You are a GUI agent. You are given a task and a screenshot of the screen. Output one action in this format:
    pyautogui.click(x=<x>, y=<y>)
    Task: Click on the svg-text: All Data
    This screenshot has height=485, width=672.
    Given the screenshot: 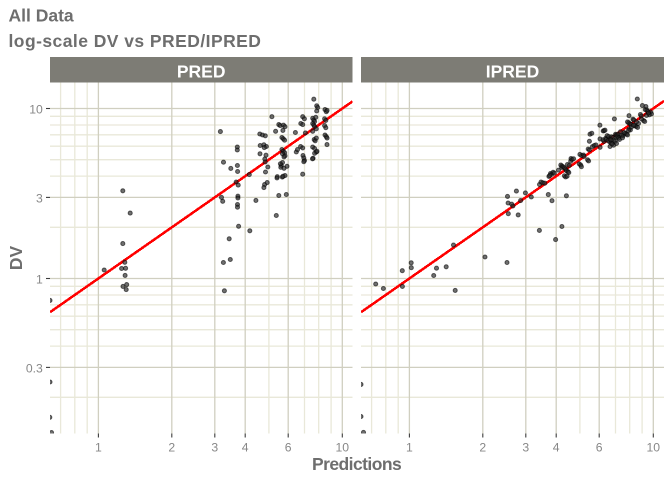 What is the action you would take?
    pyautogui.click(x=41, y=16)
    